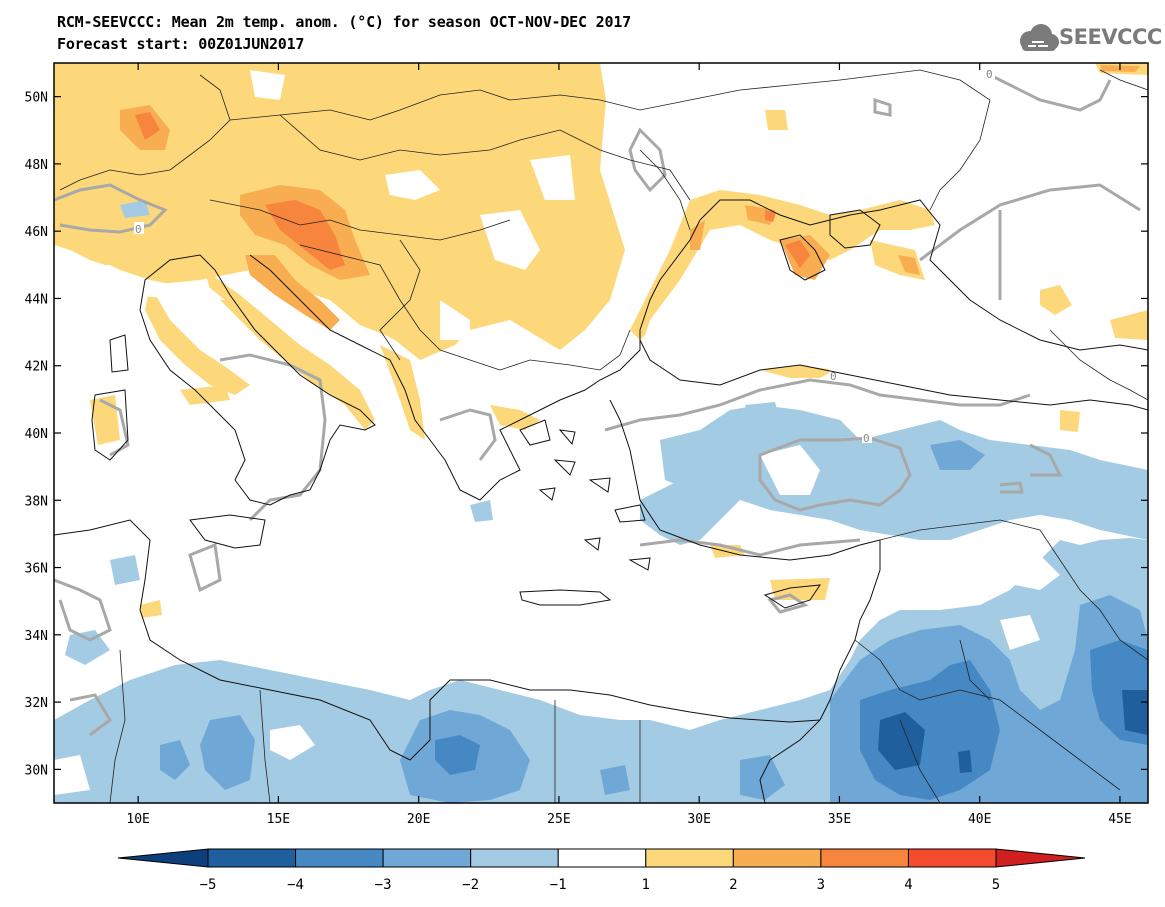 The image size is (1165, 907). I want to click on lat-tick-label: 32N, so click(36, 703).